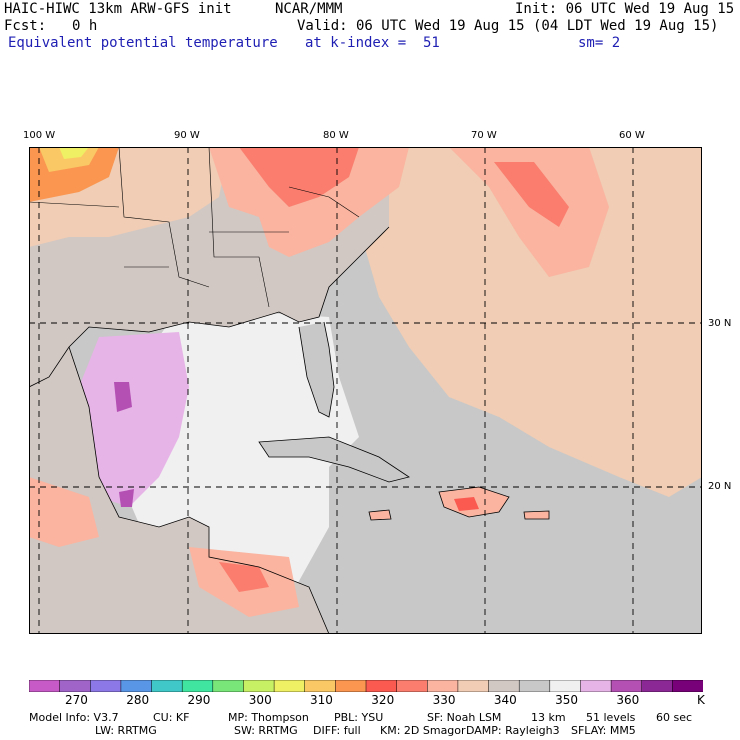 The image size is (740, 740). Describe the element at coordinates (74, 717) in the screenshot. I see `model-info-item: Model Info: V3.7` at that location.